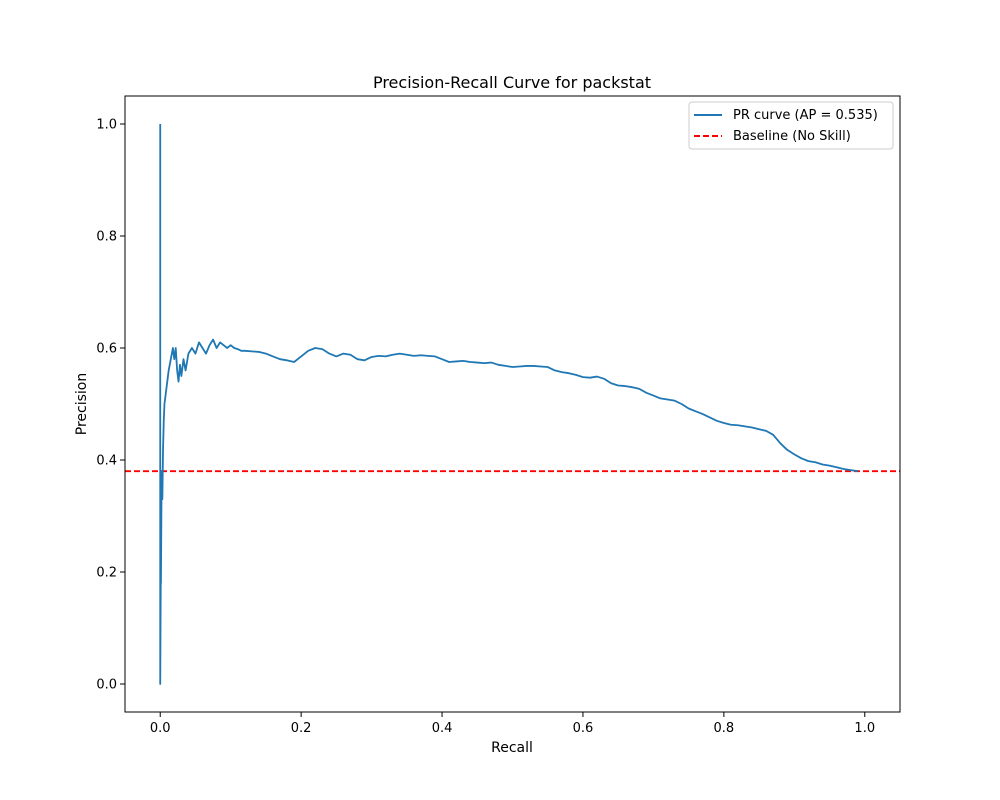  Describe the element at coordinates (106, 349) in the screenshot. I see `y-tick-label: 0.6` at that location.